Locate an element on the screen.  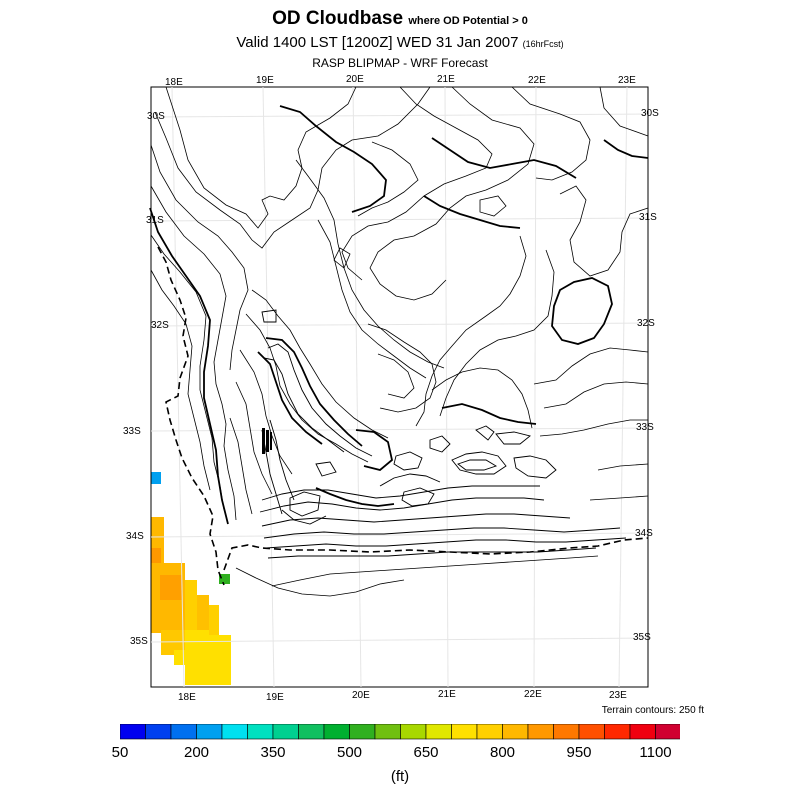
colorbar-label: 1100 is located at coordinates (655, 752).